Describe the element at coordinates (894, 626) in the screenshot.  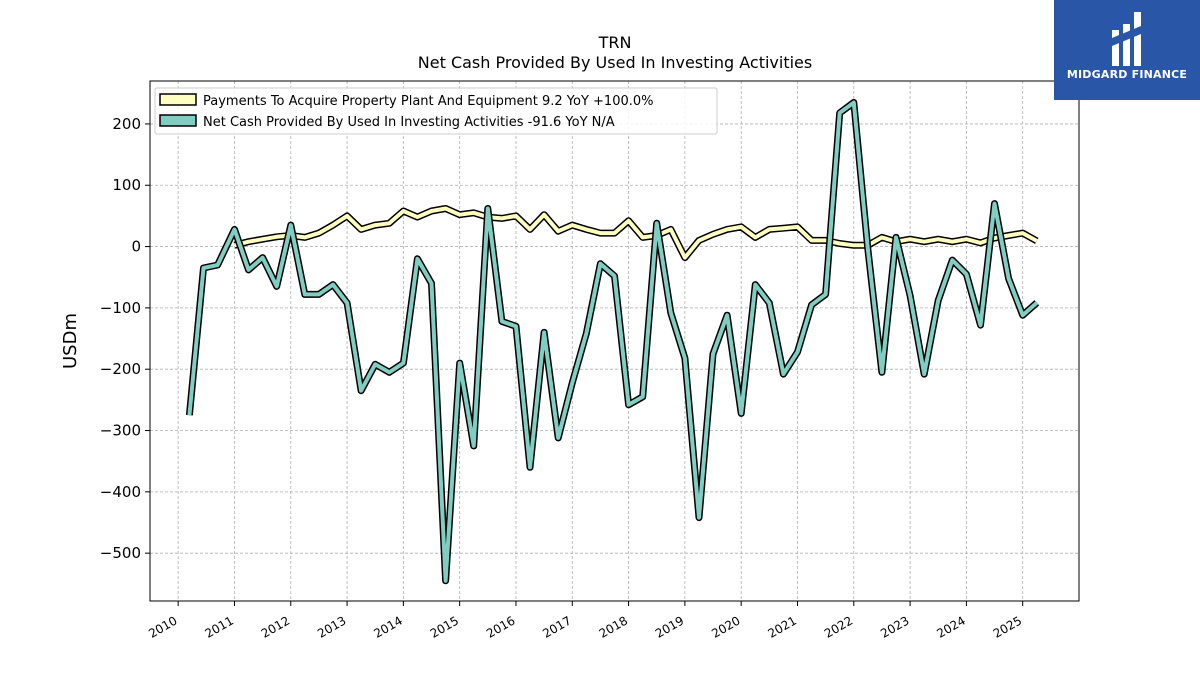
I see `x-tick-label: 2023` at that location.